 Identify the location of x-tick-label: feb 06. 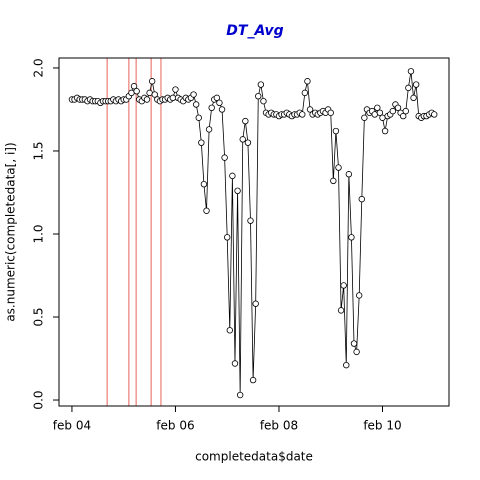
(175, 426).